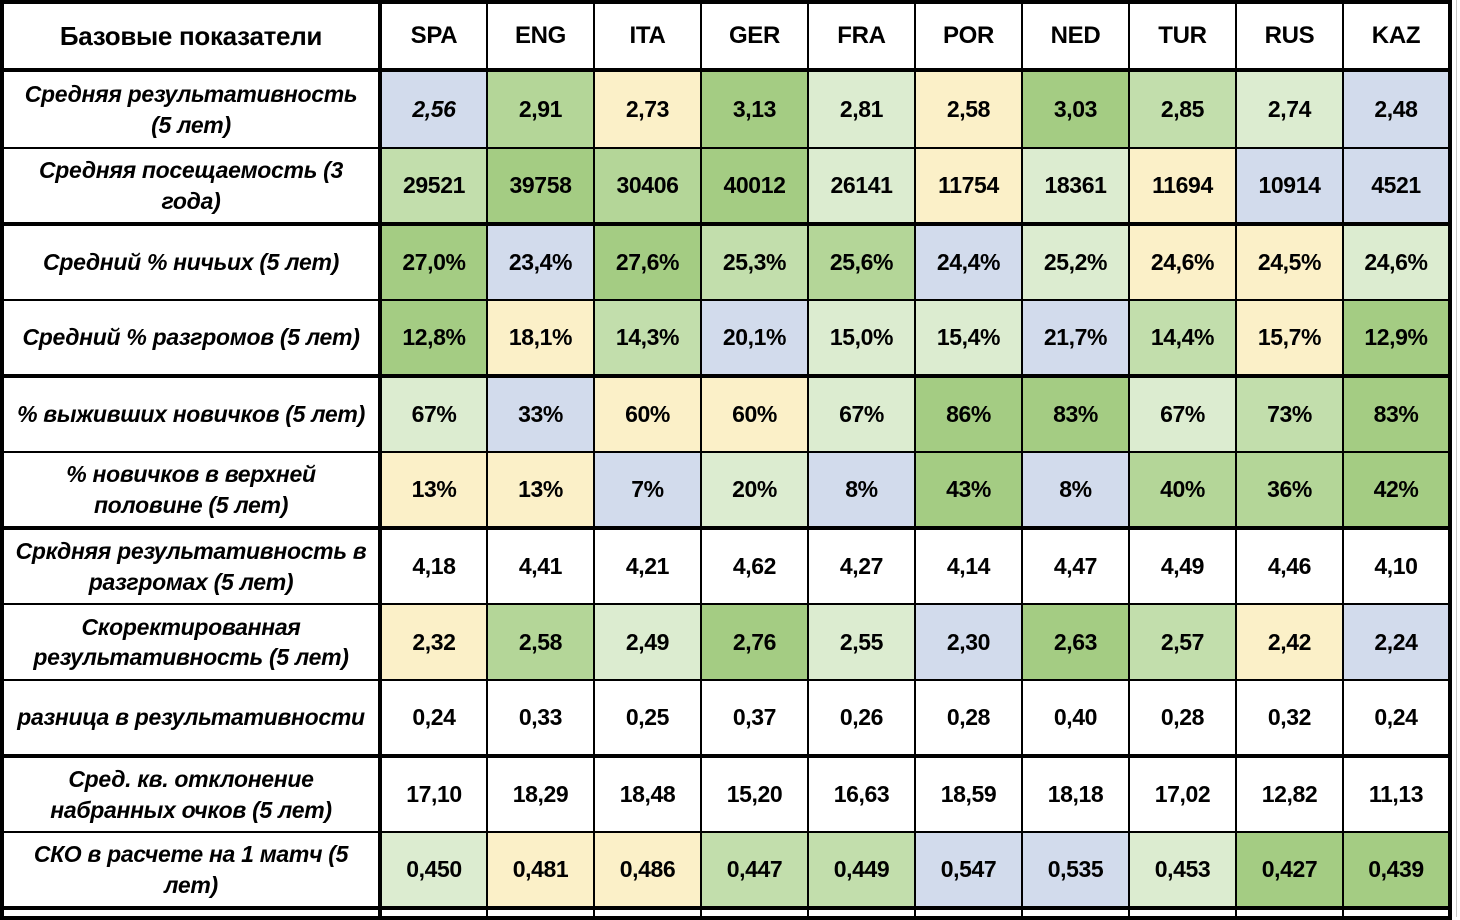 This screenshot has width=1460, height=920. I want to click on stat-cell: 21,7%, so click(1075, 338).